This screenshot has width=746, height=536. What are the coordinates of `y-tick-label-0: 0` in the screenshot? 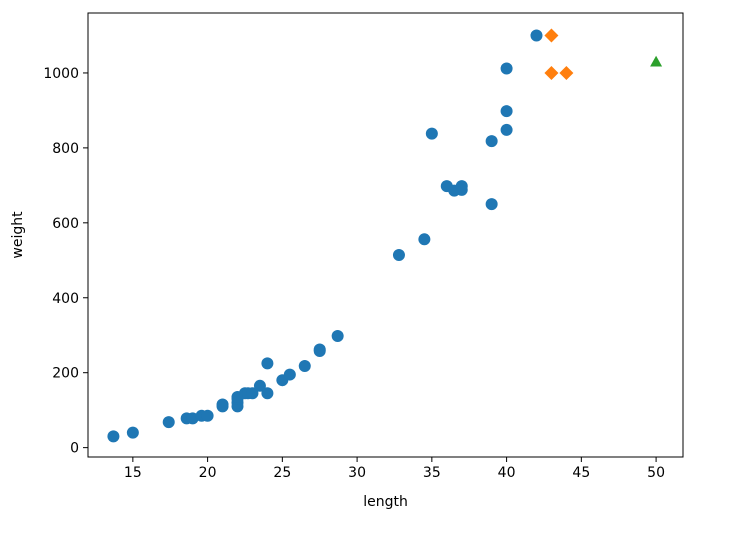 It's located at (74, 449).